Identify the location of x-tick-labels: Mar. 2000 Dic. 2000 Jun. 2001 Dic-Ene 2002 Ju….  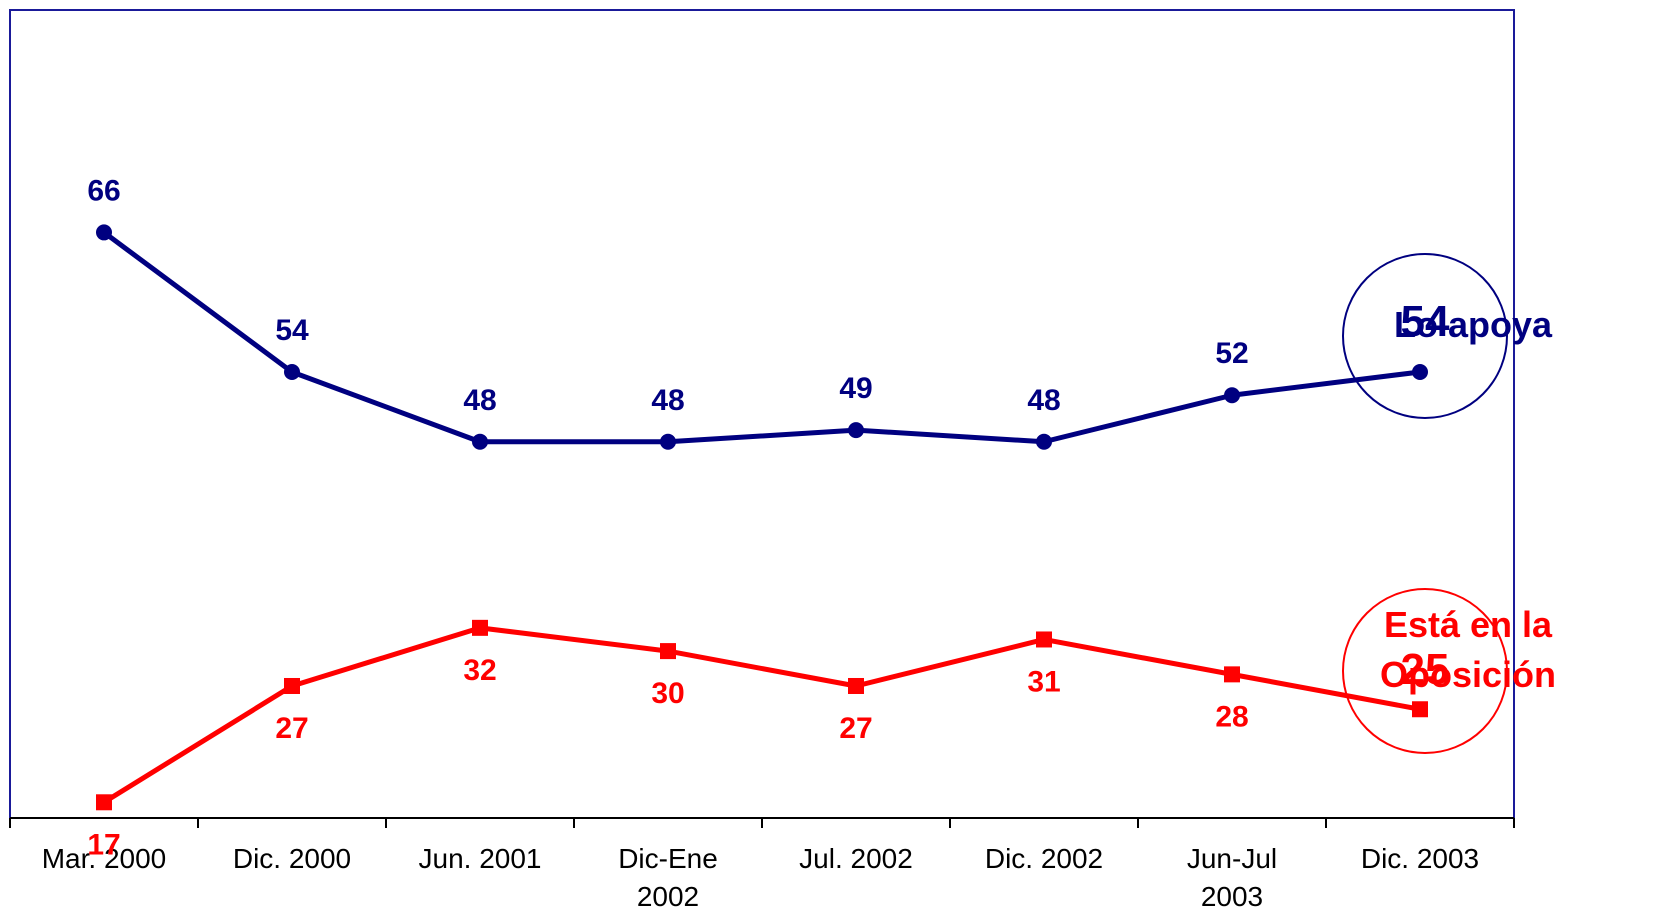
(760, 877).